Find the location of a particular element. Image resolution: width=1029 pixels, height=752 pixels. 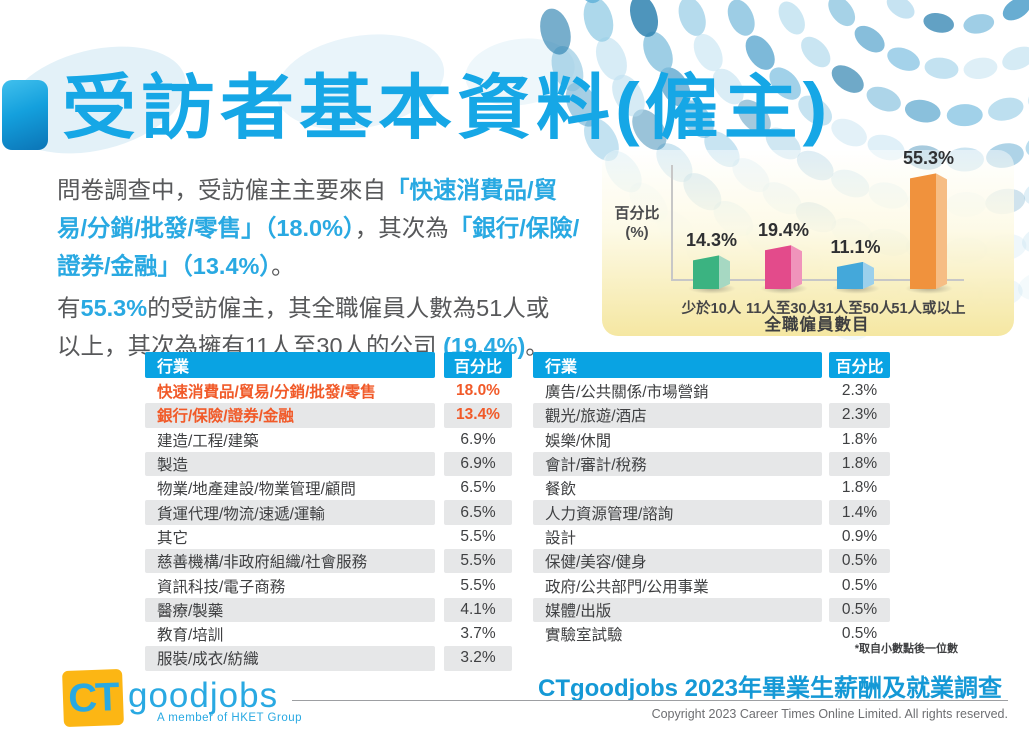

industry-cell: 物業/地產建設/物業管理/顧問 is located at coordinates (256, 490).